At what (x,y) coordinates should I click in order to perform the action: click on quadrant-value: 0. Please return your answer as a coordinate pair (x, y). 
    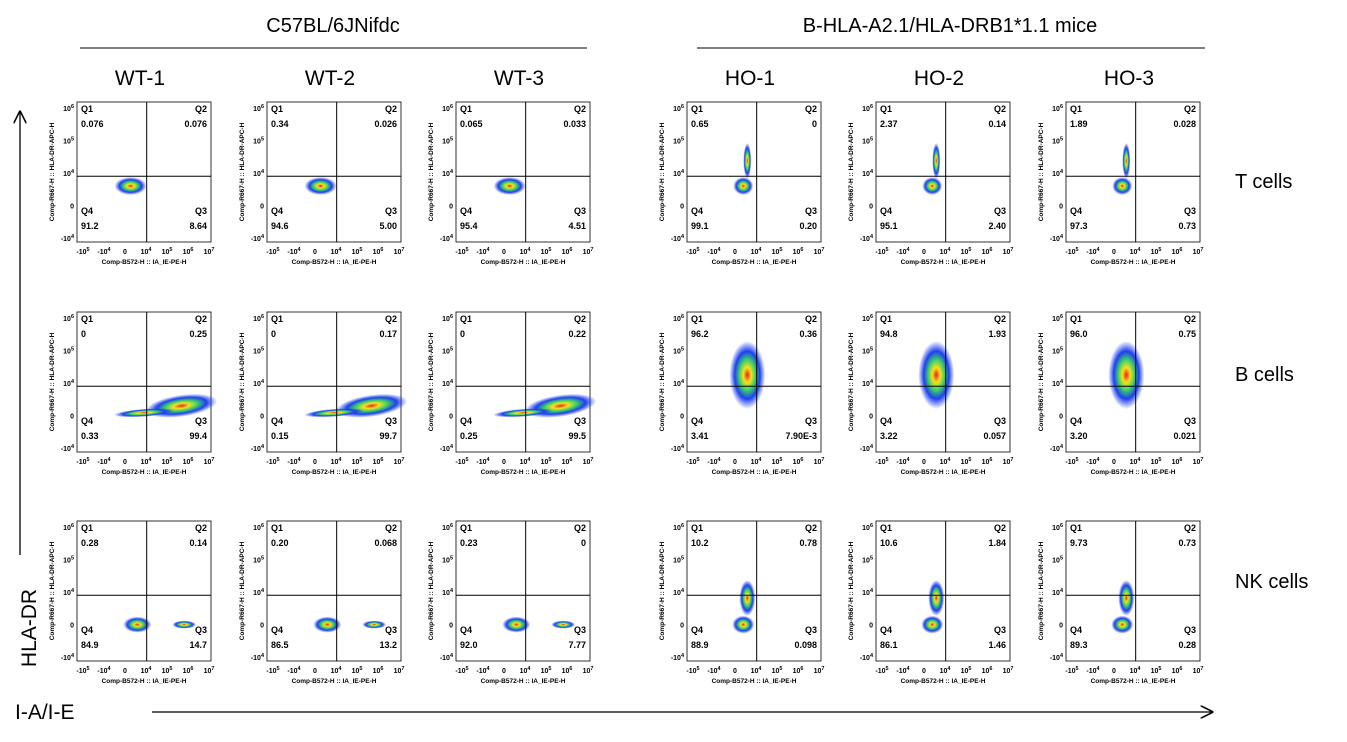
    Looking at the image, I should click on (83, 334).